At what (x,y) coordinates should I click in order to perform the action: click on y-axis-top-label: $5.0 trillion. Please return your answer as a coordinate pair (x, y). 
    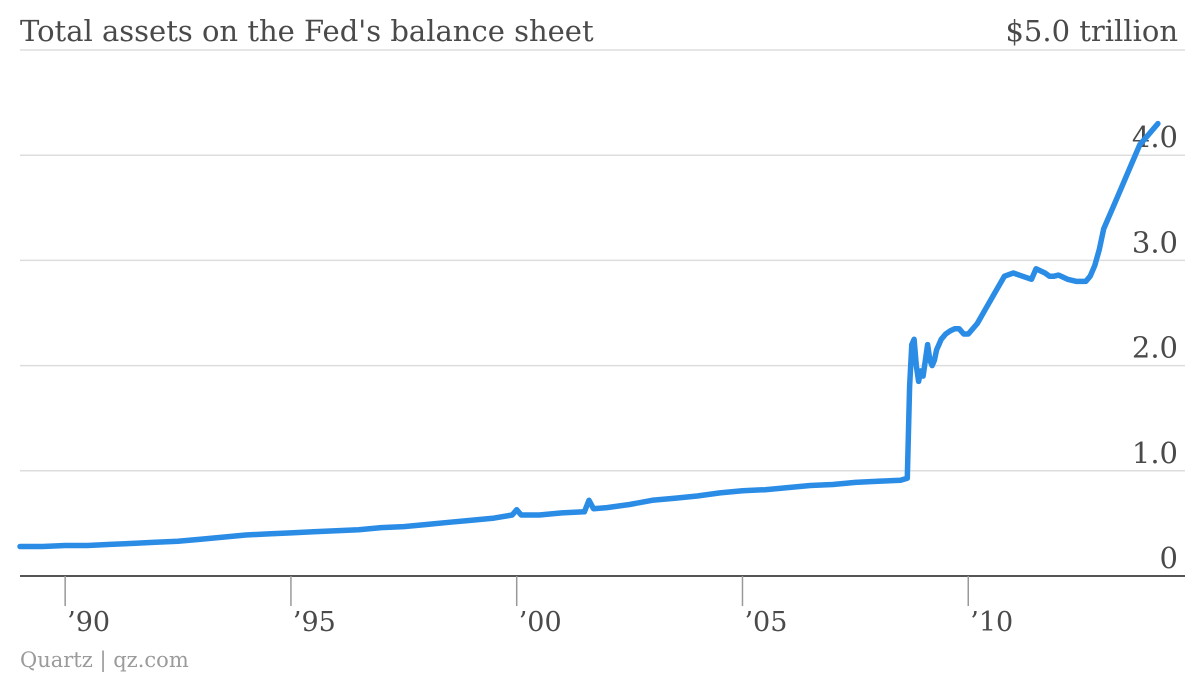
    Looking at the image, I should click on (1091, 31).